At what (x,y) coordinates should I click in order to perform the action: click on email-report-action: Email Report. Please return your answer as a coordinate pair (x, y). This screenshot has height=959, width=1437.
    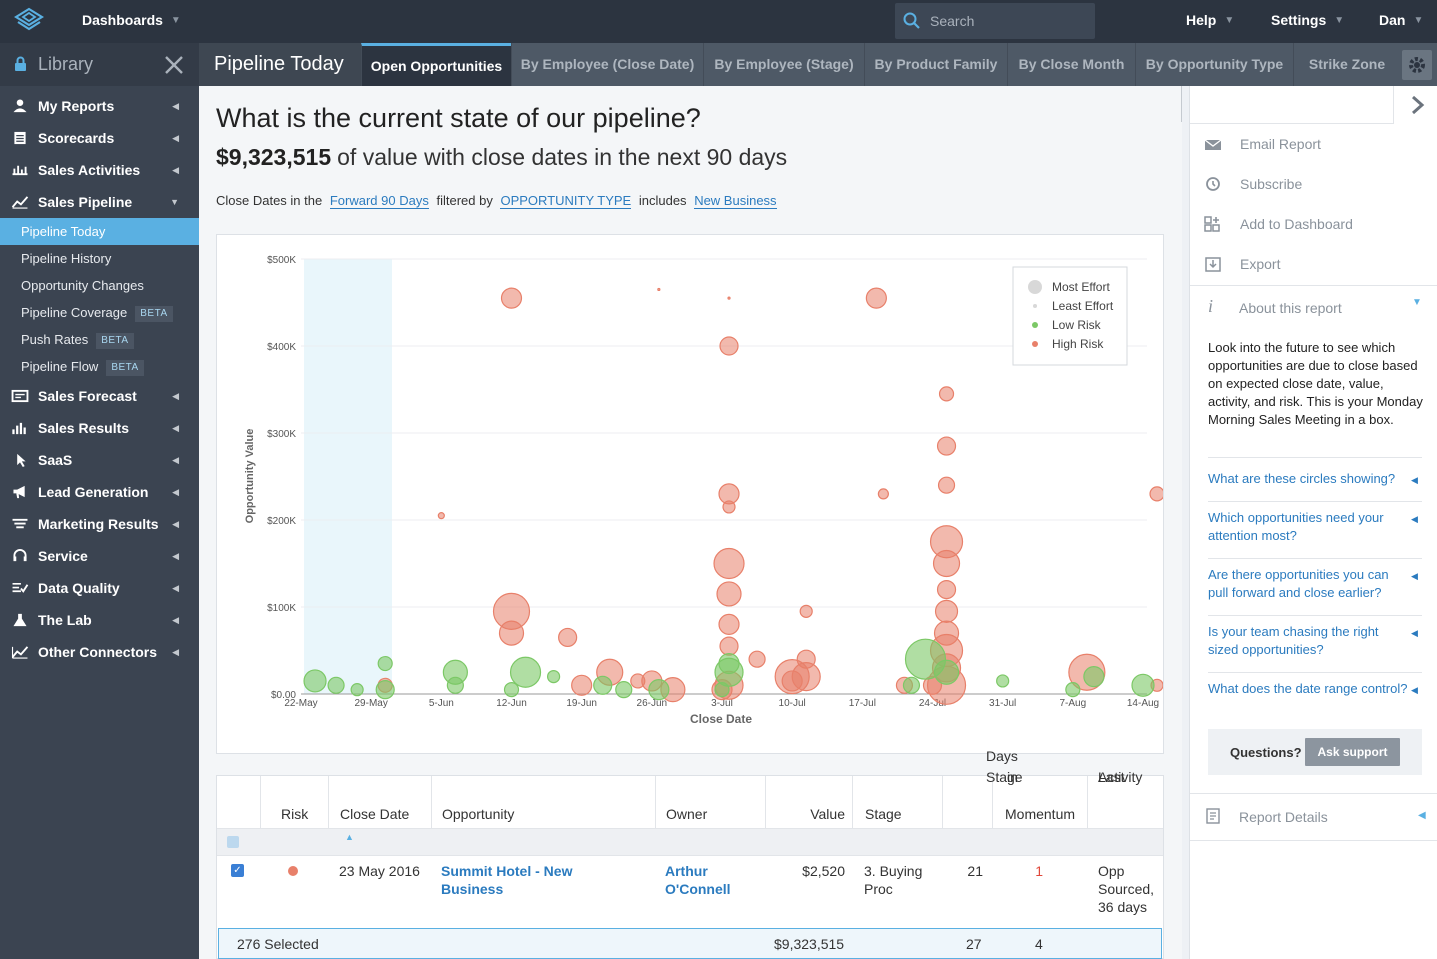
    Looking at the image, I should click on (1280, 144).